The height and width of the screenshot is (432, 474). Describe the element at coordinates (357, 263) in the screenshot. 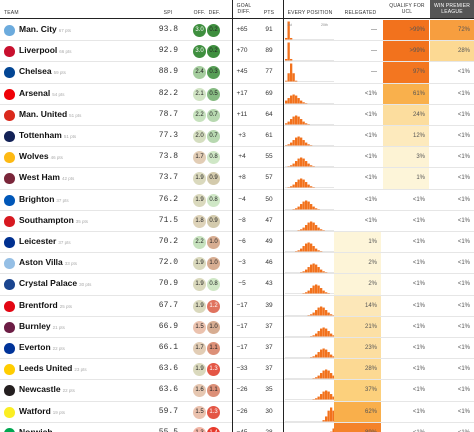

I see `relegation-probability: 2%` at that location.